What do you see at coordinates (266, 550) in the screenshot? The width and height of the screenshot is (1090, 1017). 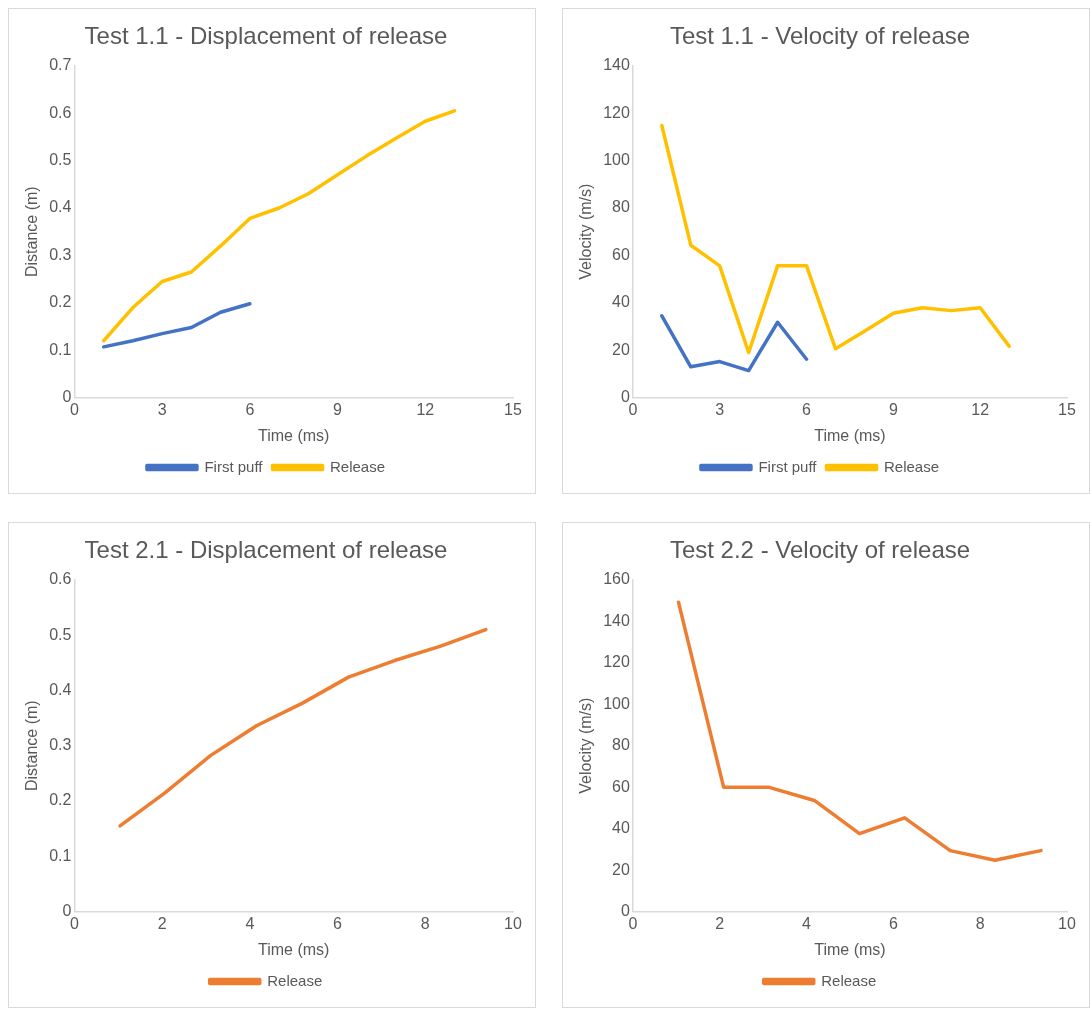 I see `chart-title: Test 2.1 - Displacement of release` at bounding box center [266, 550].